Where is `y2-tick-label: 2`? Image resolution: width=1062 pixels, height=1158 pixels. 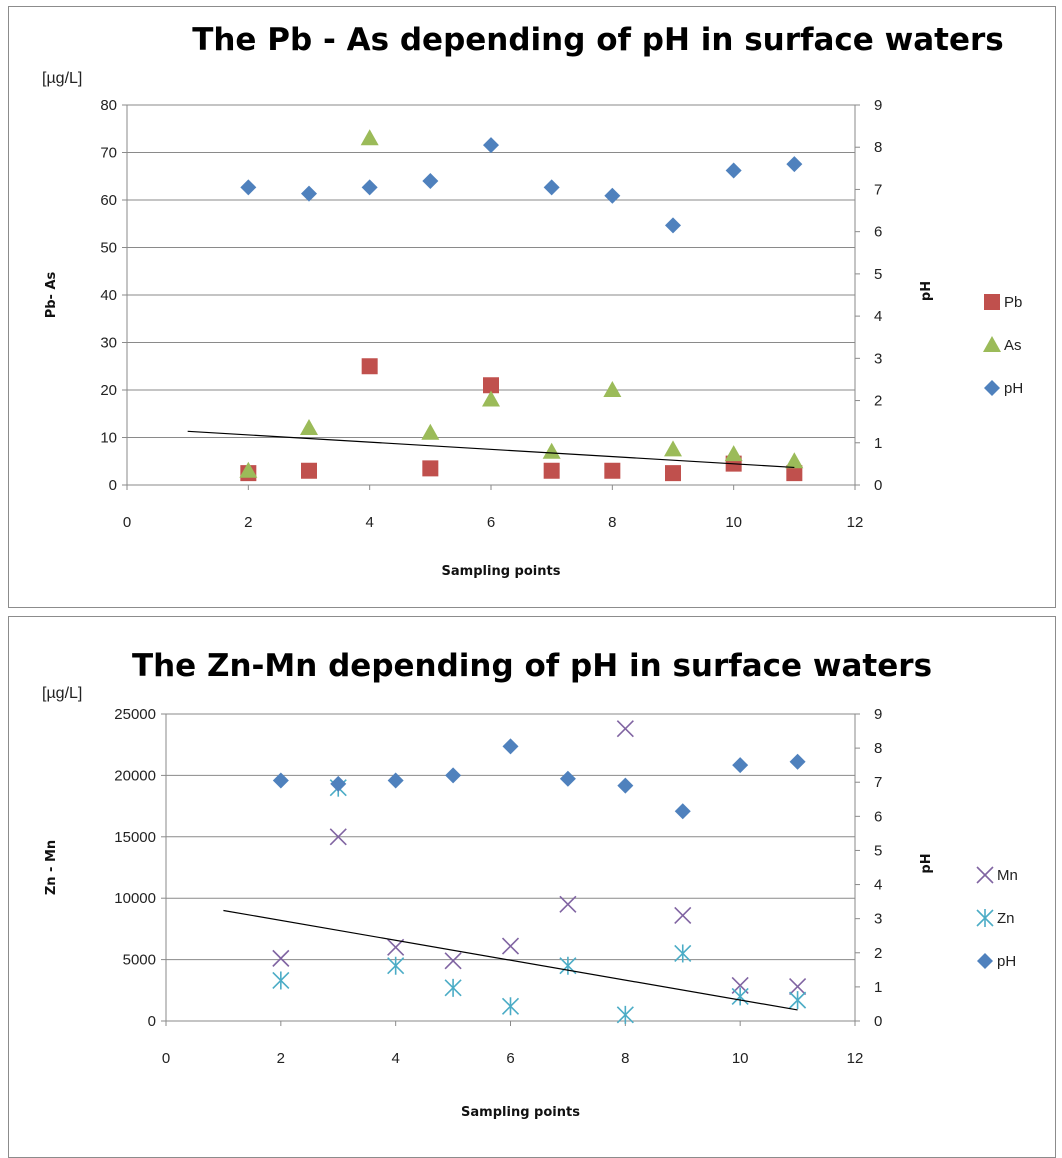 y2-tick-label: 2 is located at coordinates (878, 953).